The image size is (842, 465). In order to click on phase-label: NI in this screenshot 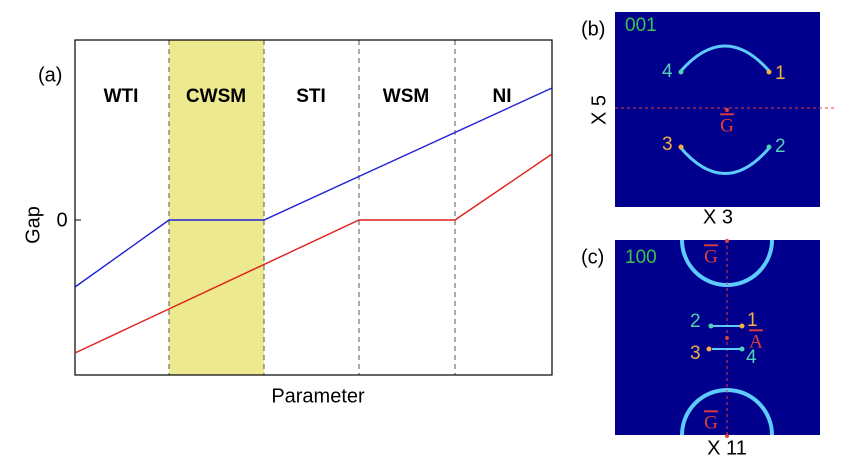, I will do `click(502, 96)`.